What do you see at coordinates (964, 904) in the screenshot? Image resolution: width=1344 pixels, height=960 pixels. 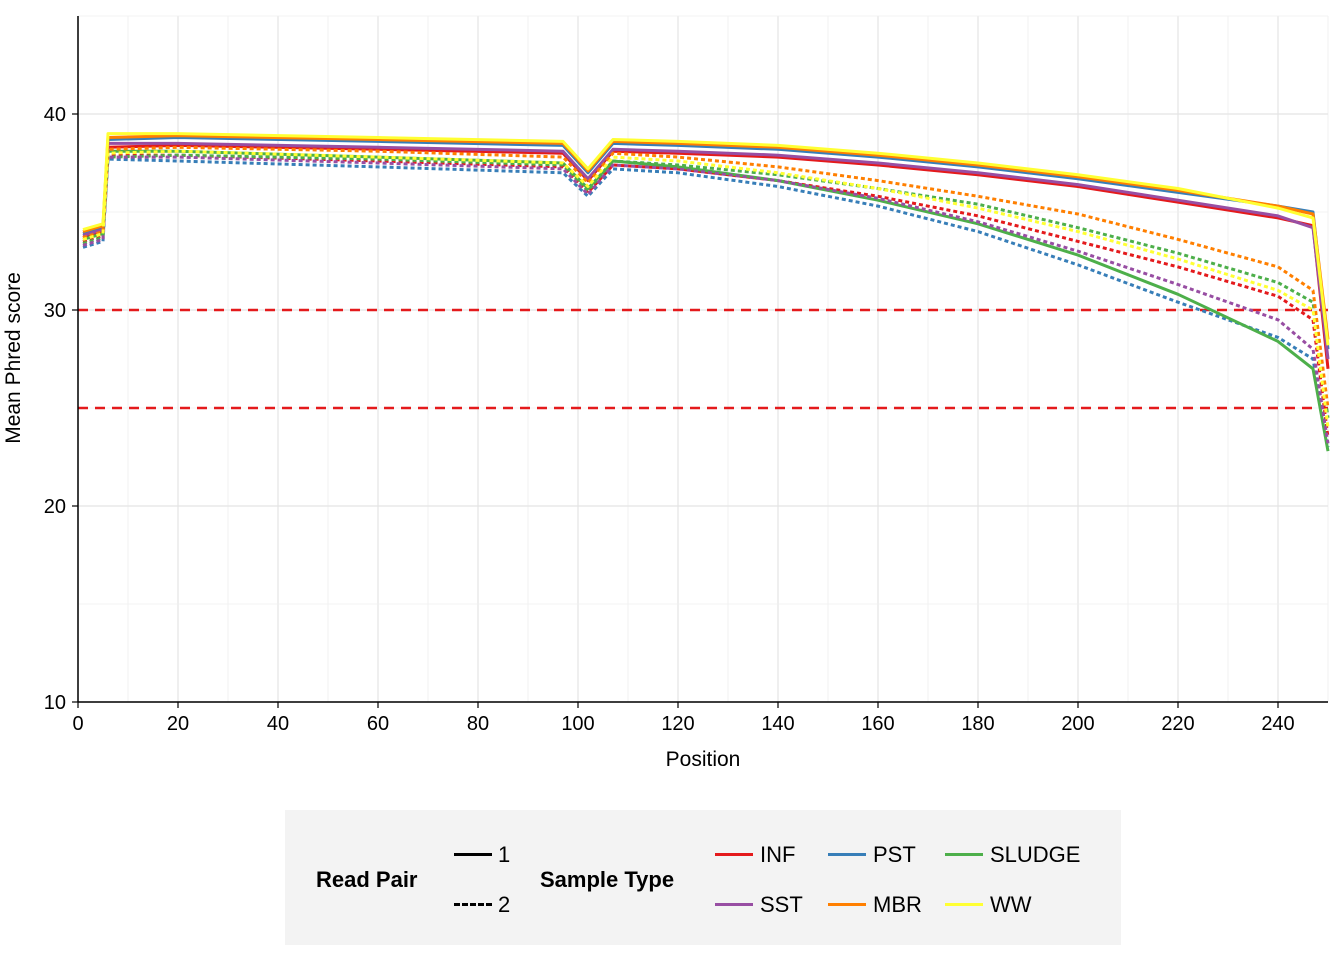 I see `legend-key-ww` at bounding box center [964, 904].